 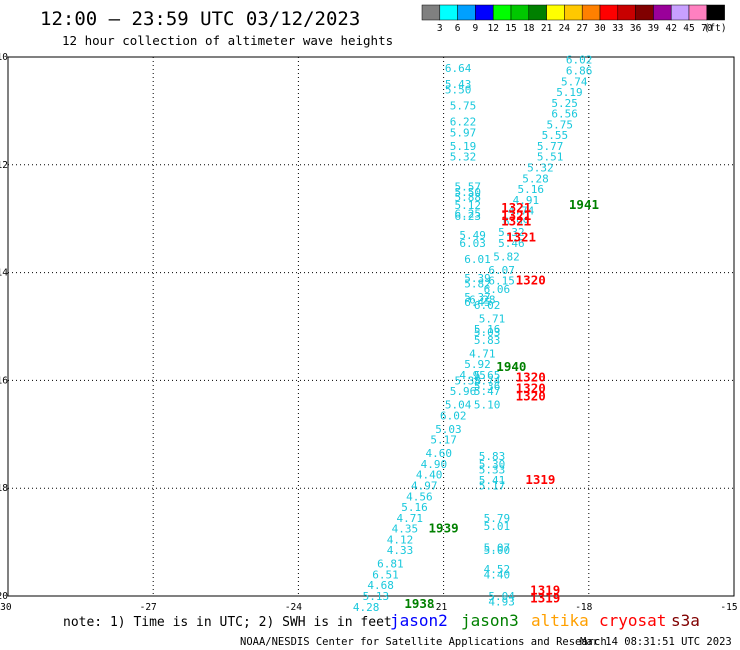 I want to click on colorbar-label: 36, so click(x=636, y=28).